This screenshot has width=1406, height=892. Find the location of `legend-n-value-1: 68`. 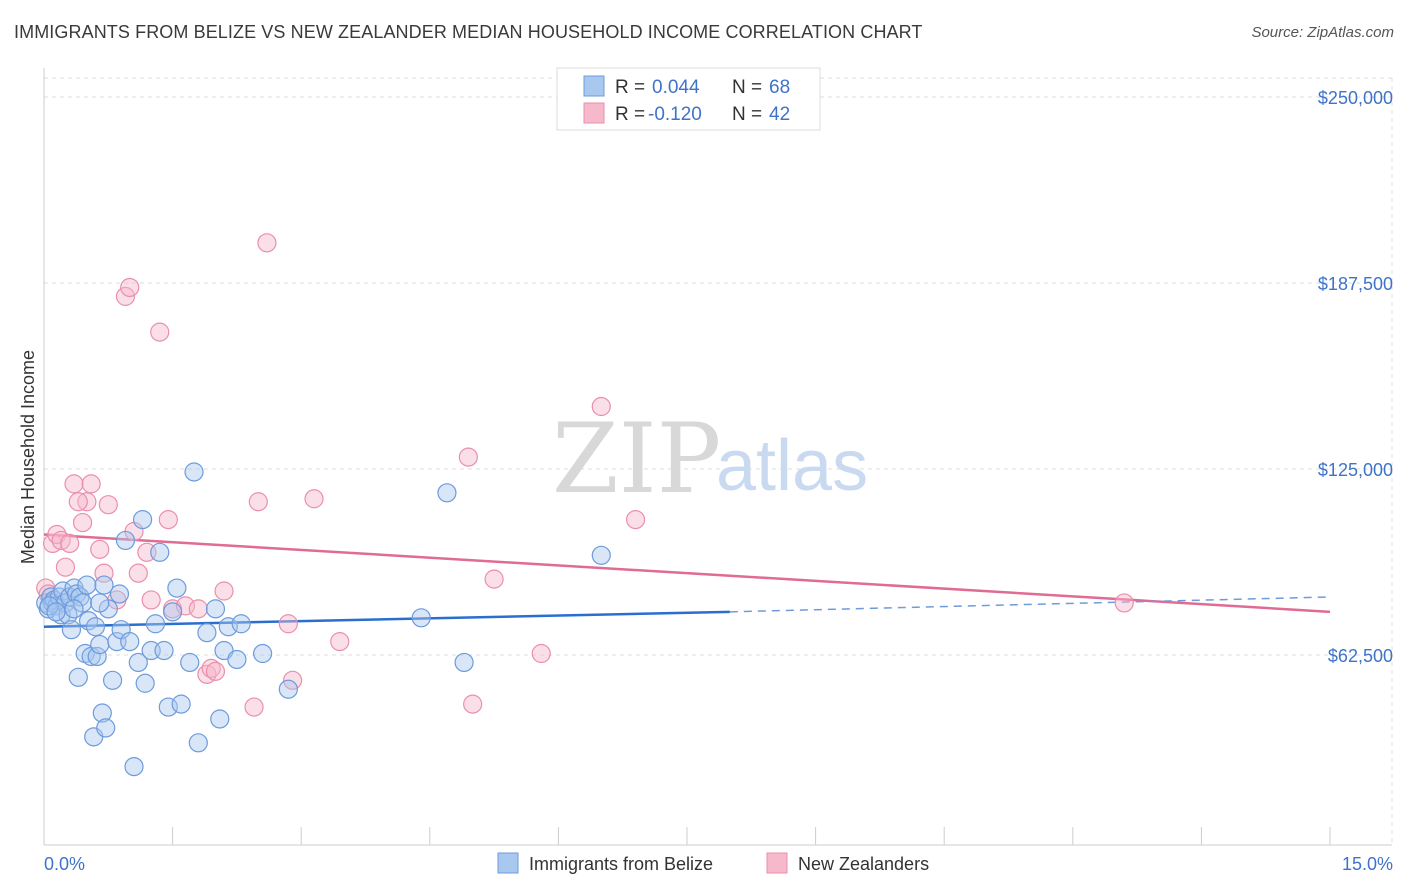

legend-n-value-1: 68 is located at coordinates (779, 87).